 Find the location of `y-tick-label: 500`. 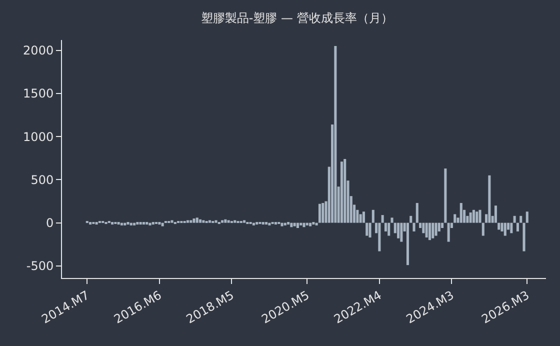

y-tick-label: 500 is located at coordinates (42, 179).